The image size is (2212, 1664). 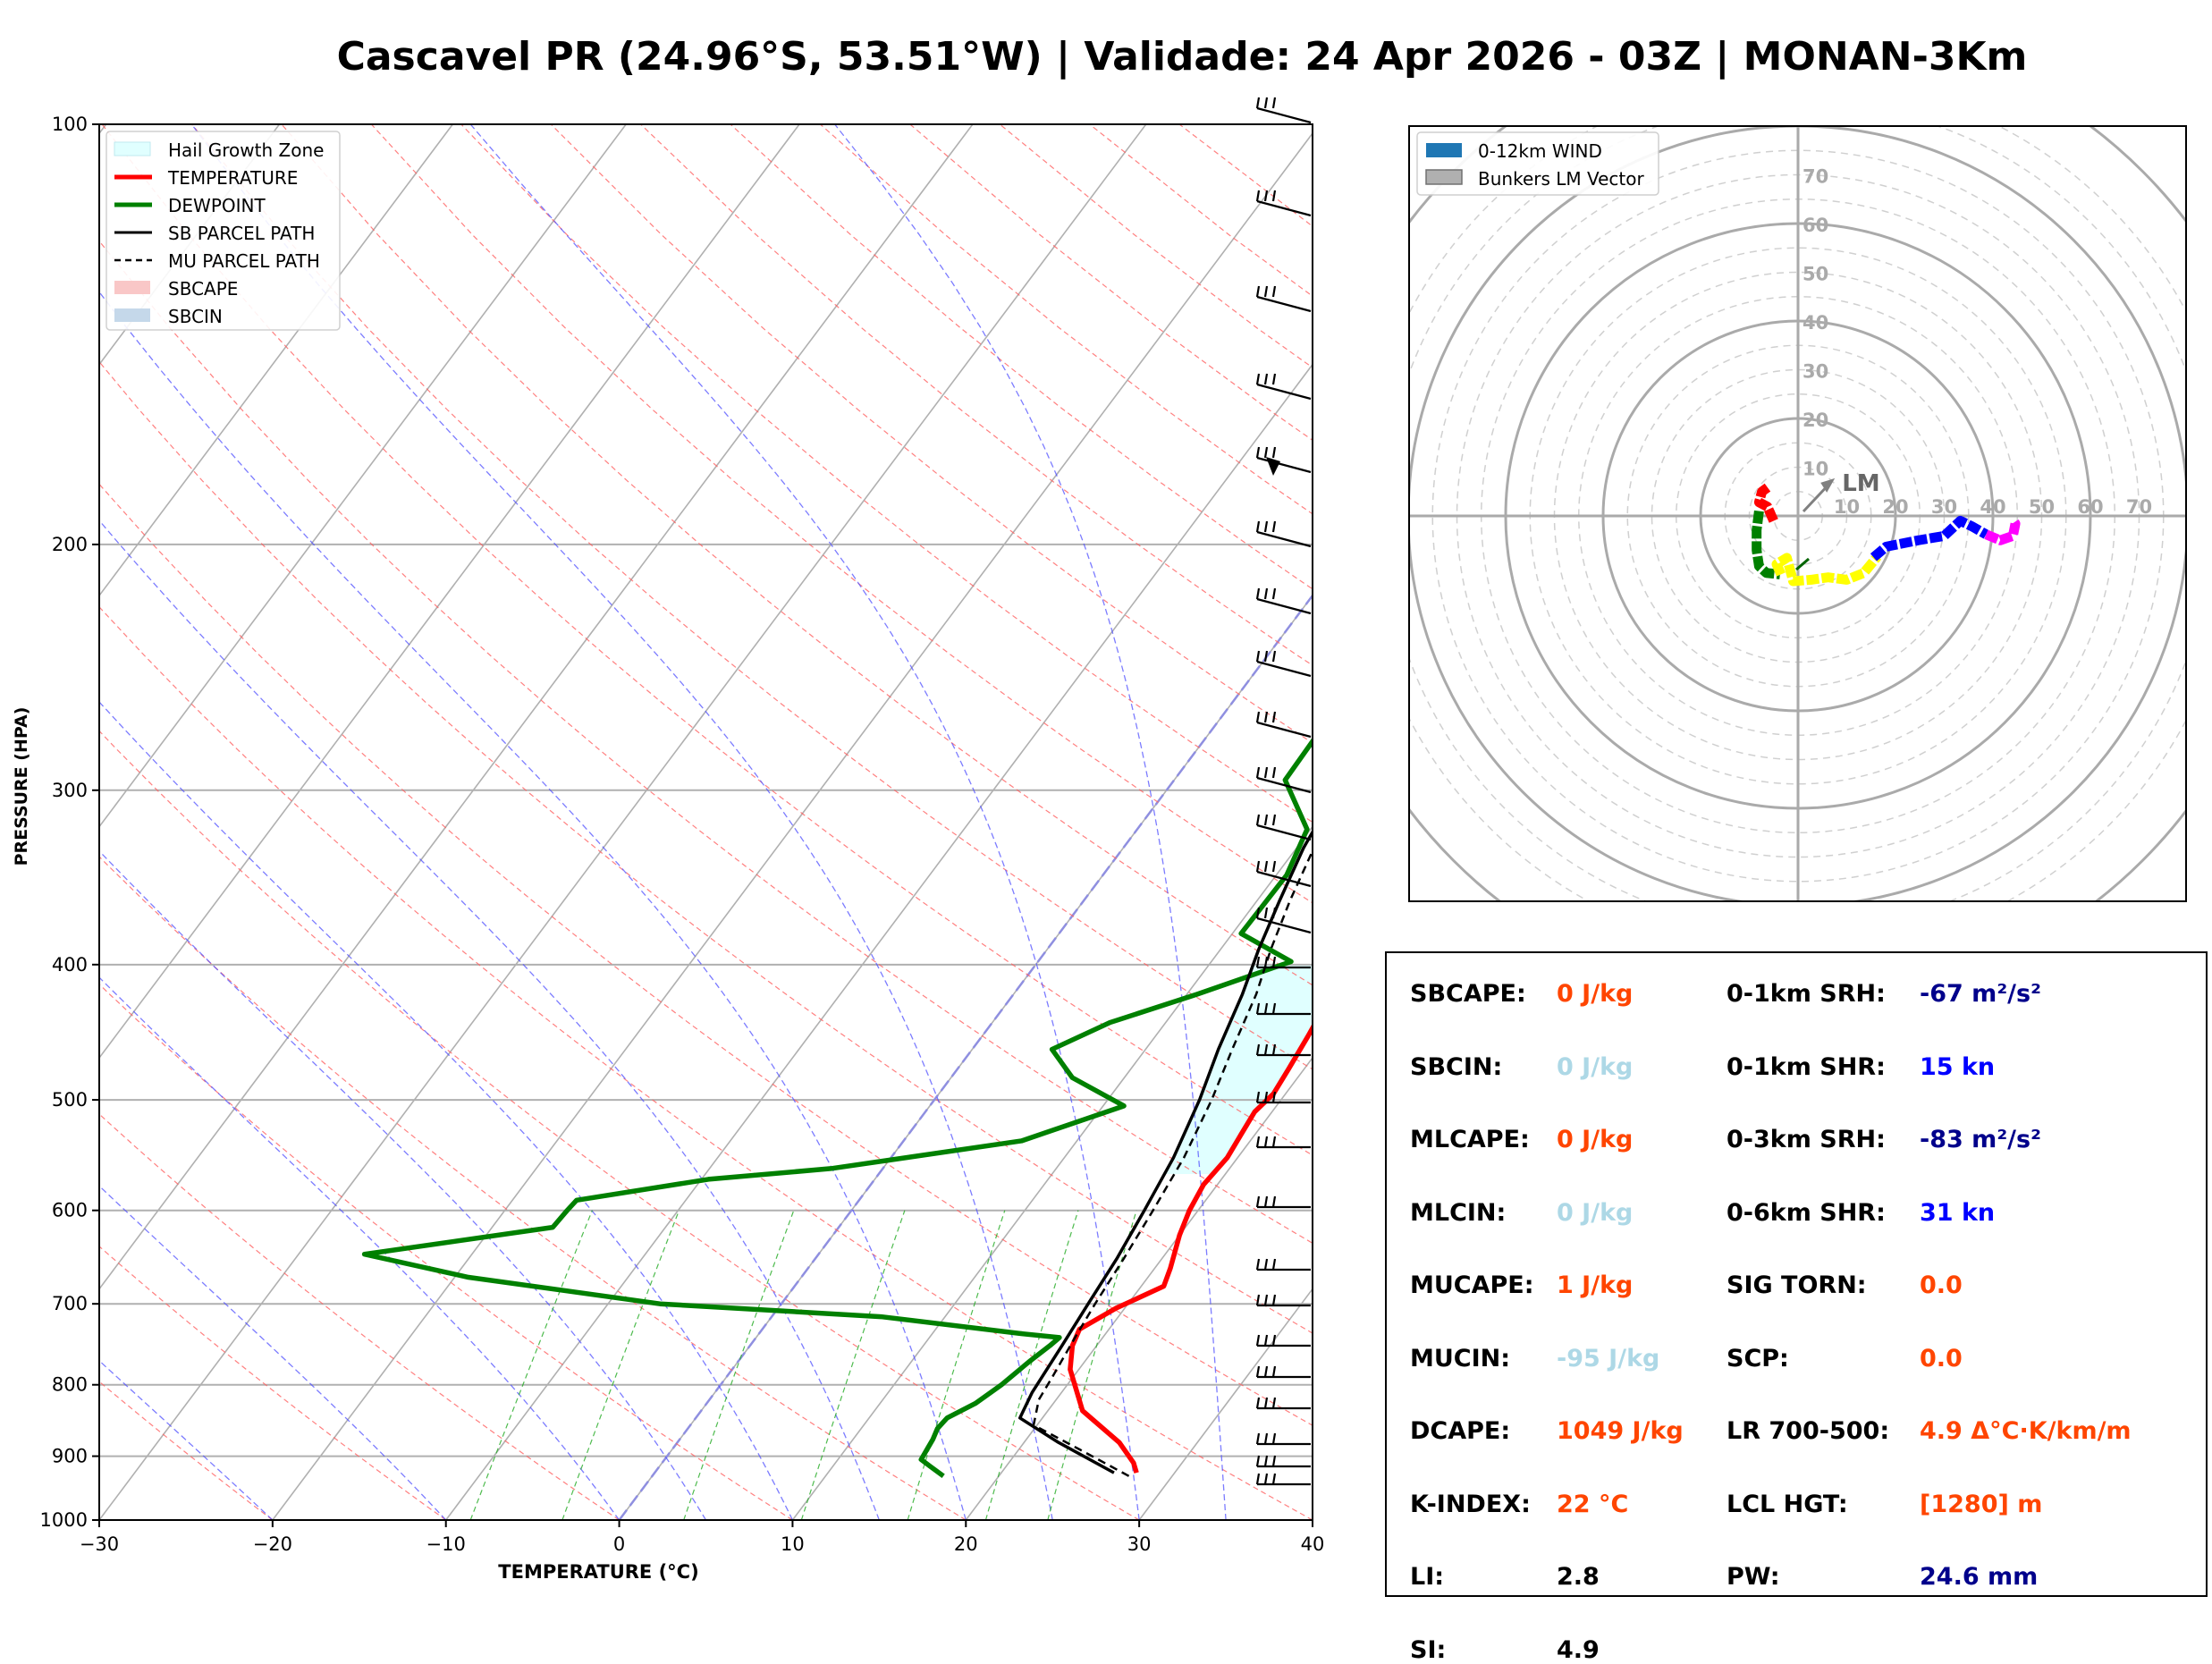 I want to click on param-value: 22 °C, so click(x=1592, y=1505).